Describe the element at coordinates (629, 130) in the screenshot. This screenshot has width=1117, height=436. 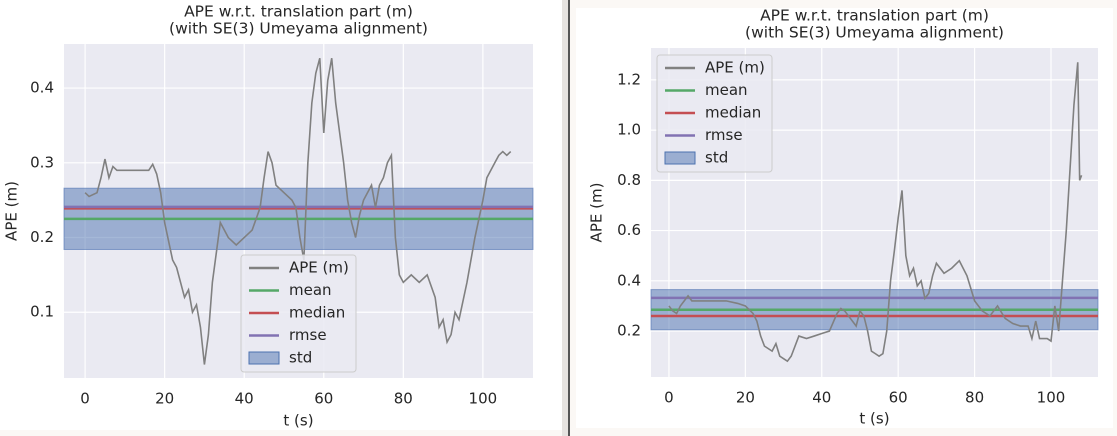
I see `y-tick-label: 1.0` at that location.